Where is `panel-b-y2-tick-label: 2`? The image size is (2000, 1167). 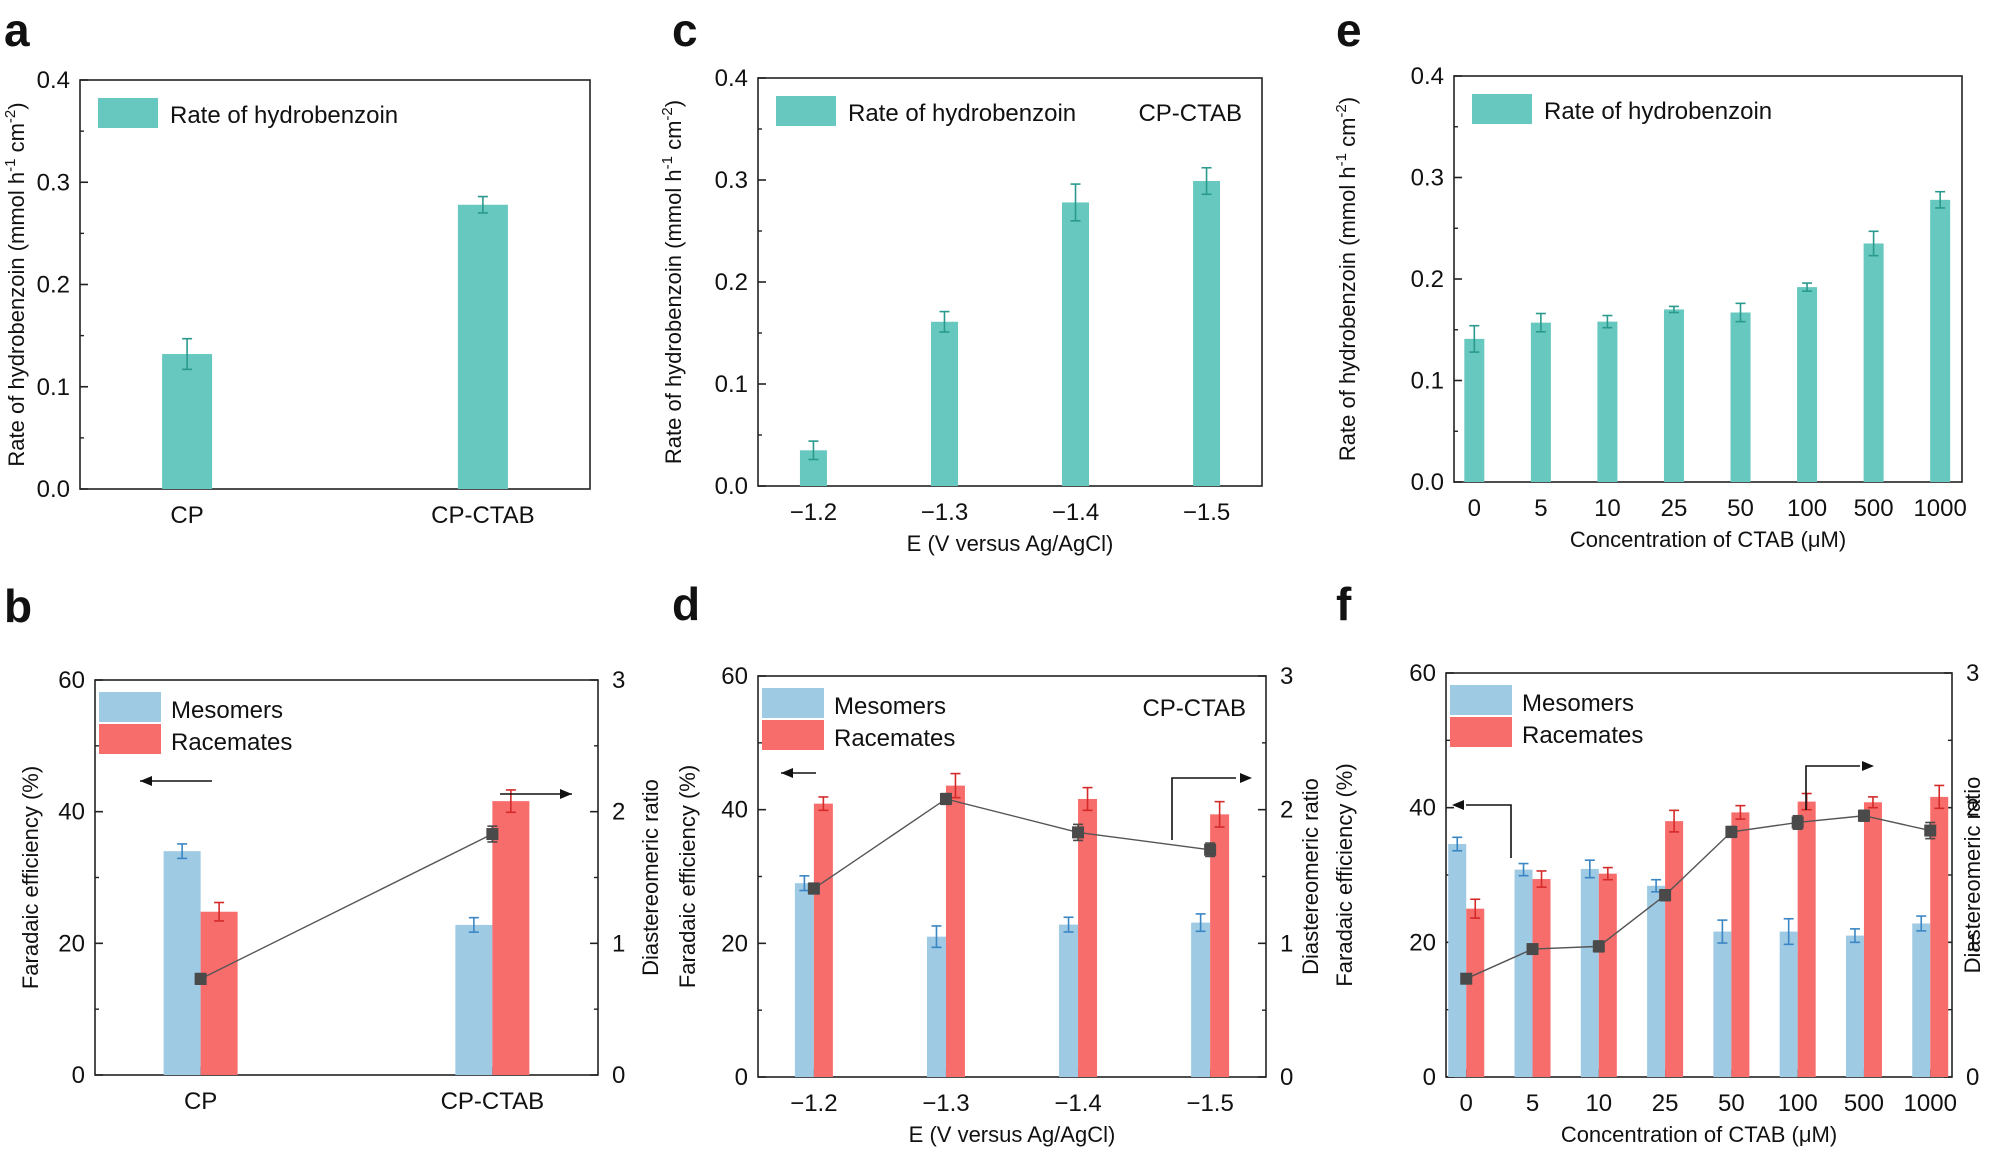
panel-b-y2-tick-label: 2 is located at coordinates (618, 812).